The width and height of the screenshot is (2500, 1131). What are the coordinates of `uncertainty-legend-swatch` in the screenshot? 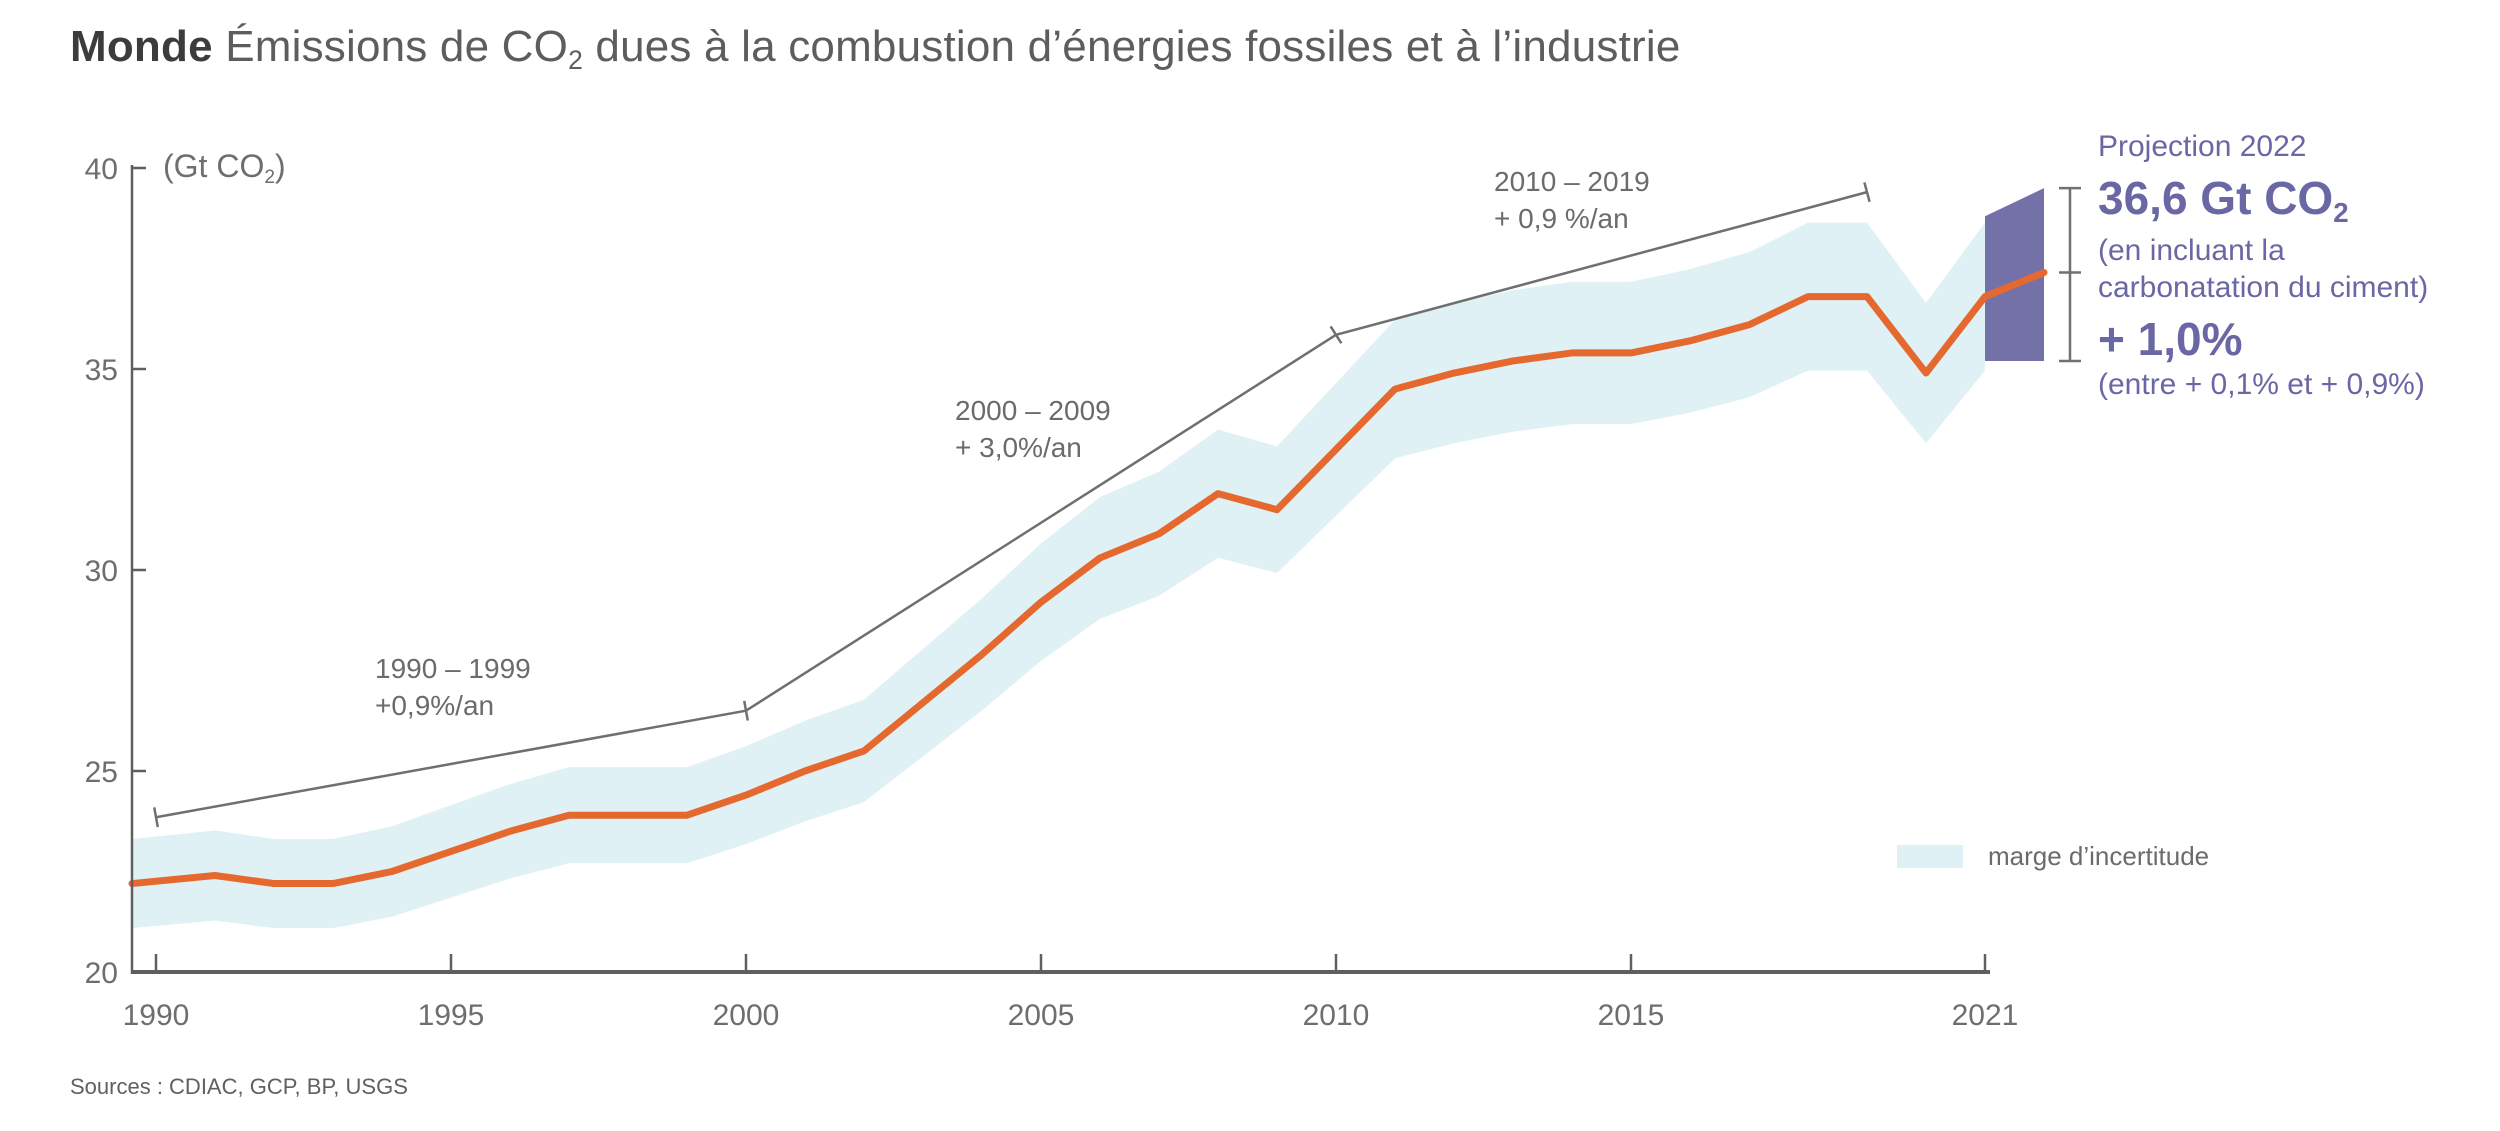 It's located at (1930, 856).